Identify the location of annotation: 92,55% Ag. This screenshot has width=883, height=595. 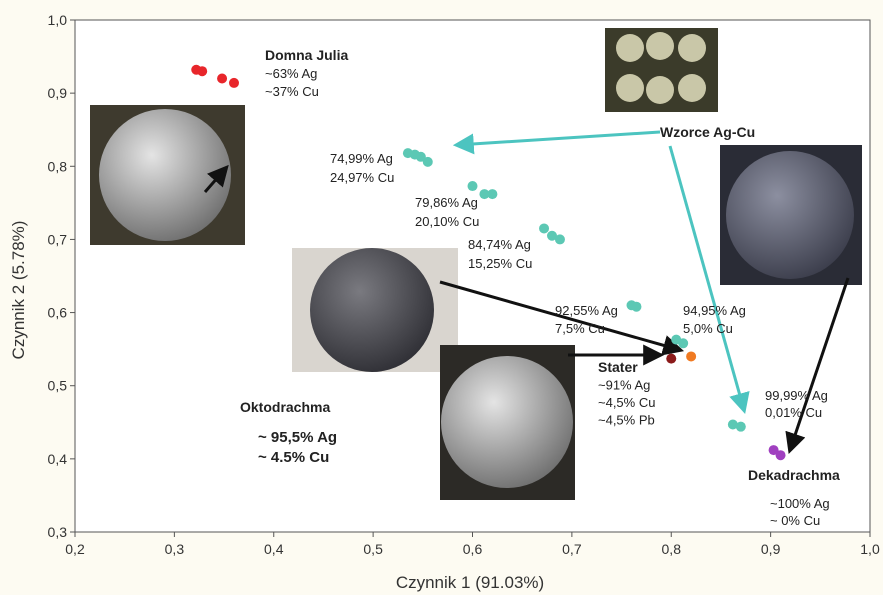
(586, 310).